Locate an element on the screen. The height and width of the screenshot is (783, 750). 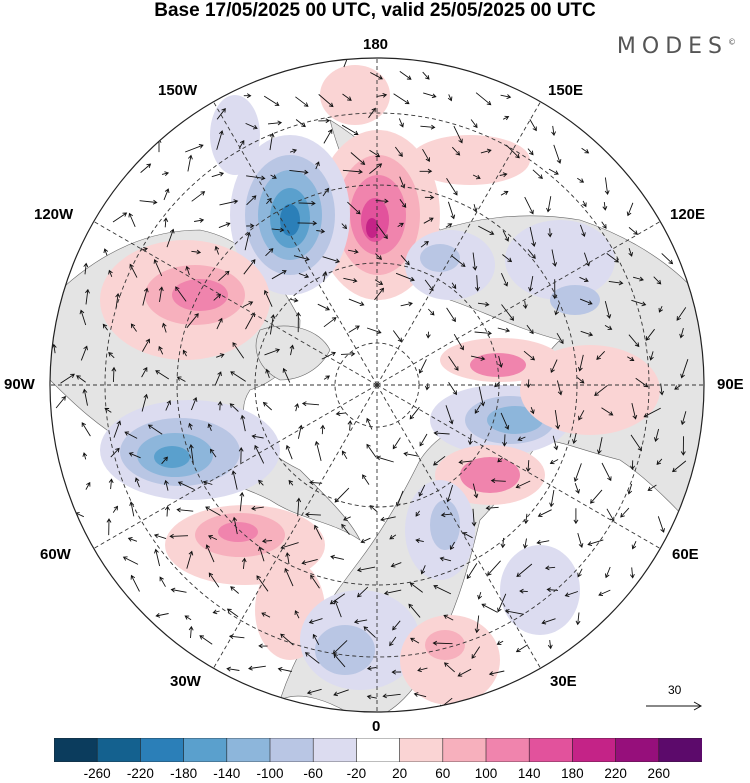
lon-label-60e: 60E is located at coordinates (685, 554).